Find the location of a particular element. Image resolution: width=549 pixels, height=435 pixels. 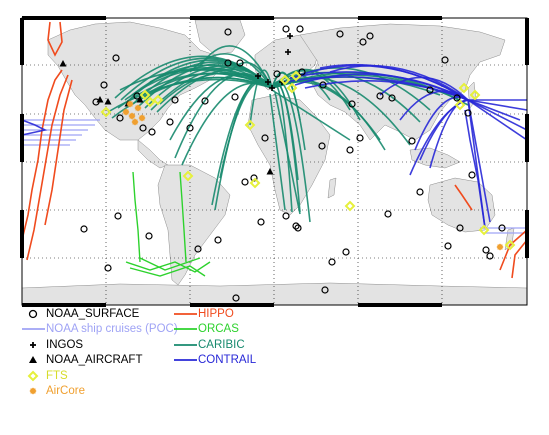

legend-label: HIPPO is located at coordinates (216, 313).